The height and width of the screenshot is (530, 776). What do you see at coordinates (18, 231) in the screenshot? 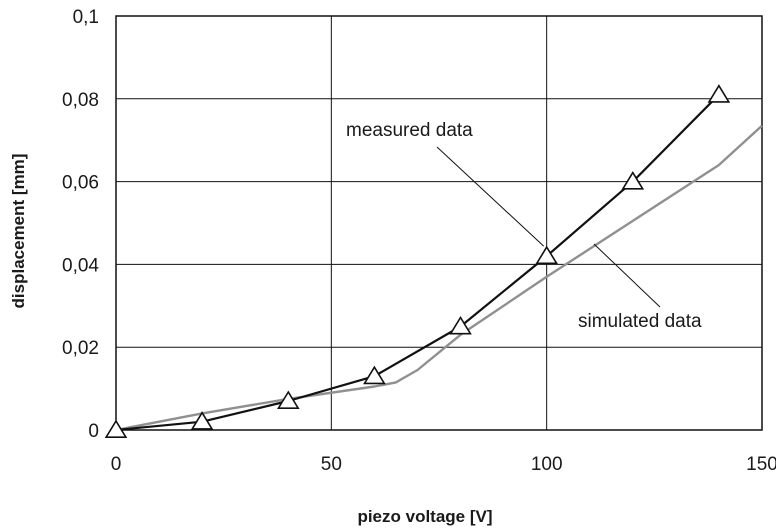
I see `y-axis-title: displacement [mm]` at bounding box center [18, 231].